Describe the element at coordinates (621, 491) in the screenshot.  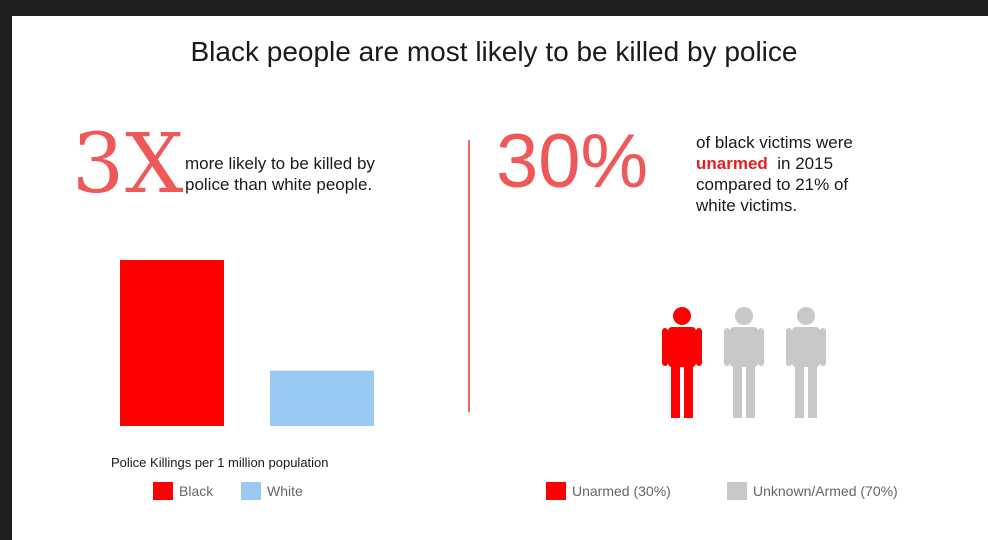
I see `legend-label-unarmed: Unarmed (30%)` at that location.